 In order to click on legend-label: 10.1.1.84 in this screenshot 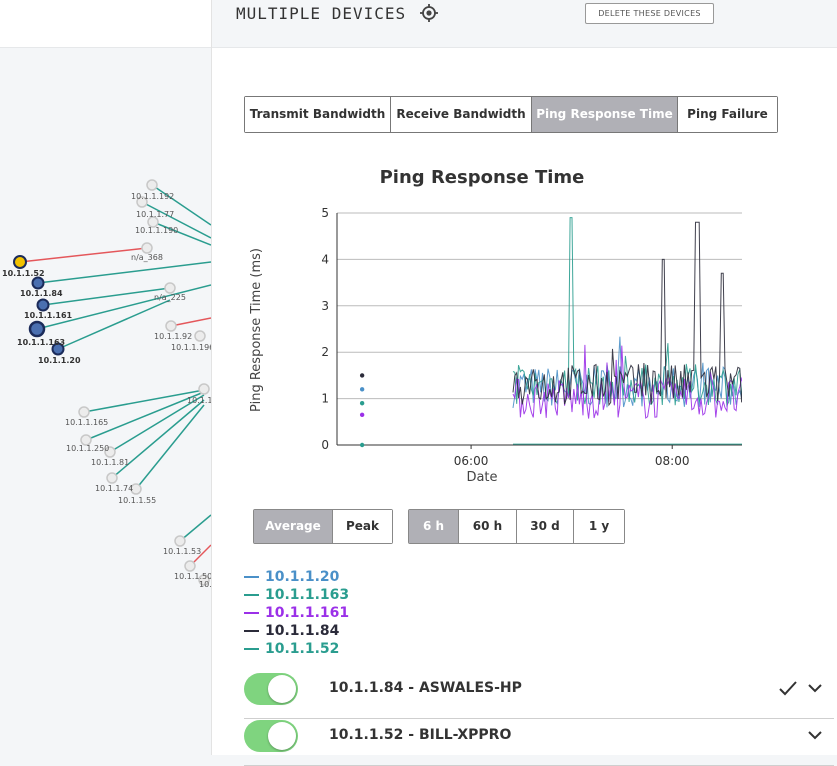, I will do `click(302, 631)`.